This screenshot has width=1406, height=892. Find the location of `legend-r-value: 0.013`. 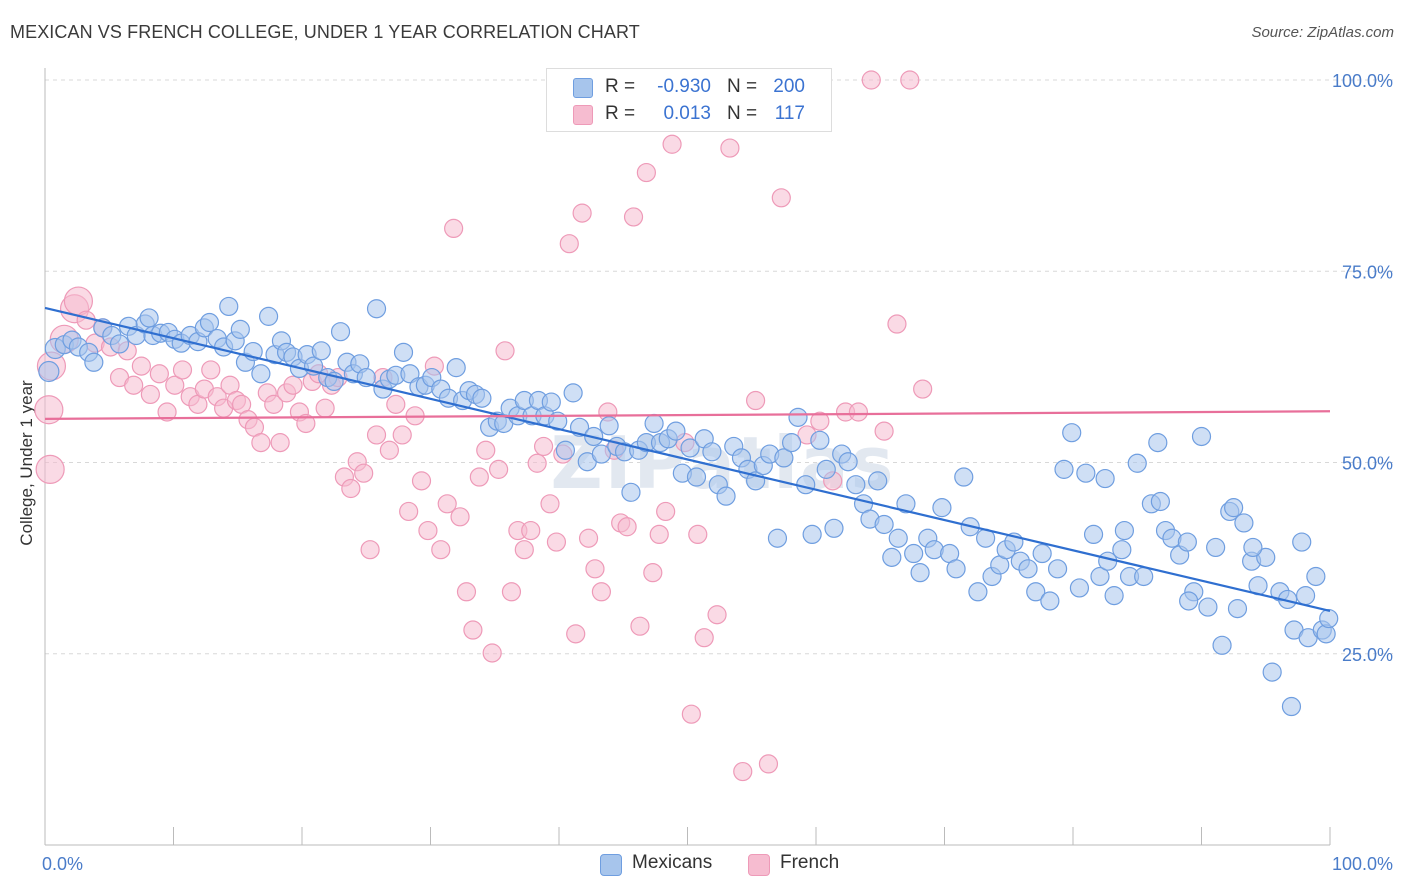

legend-r-value: 0.013 is located at coordinates (687, 113).